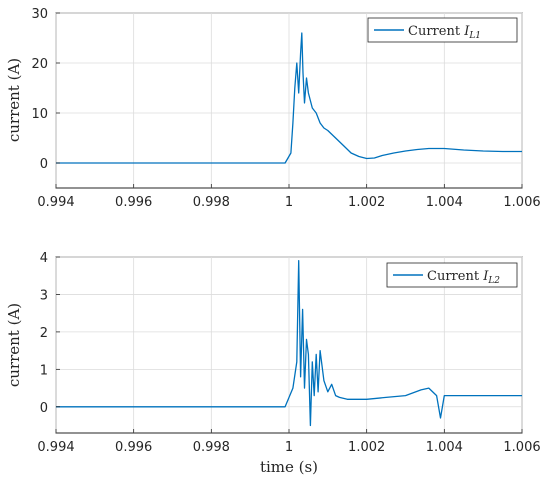 The image size is (550, 486). I want to click on x-ticks-bottom: 0.994 0.996 0.998 1 1.002 1.004 1.006, so click(289, 442).